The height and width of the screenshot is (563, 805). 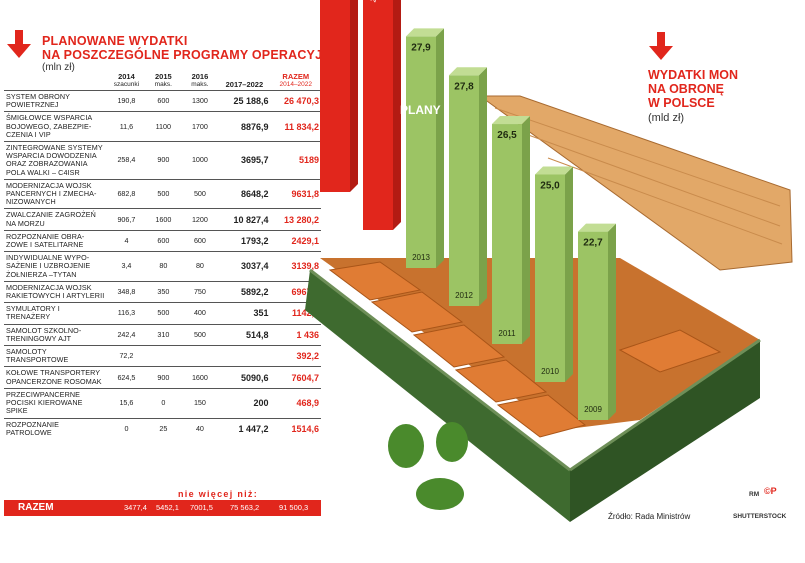 What do you see at coordinates (569, 274) in the screenshot?
I see `bar-side-2010` at bounding box center [569, 274].